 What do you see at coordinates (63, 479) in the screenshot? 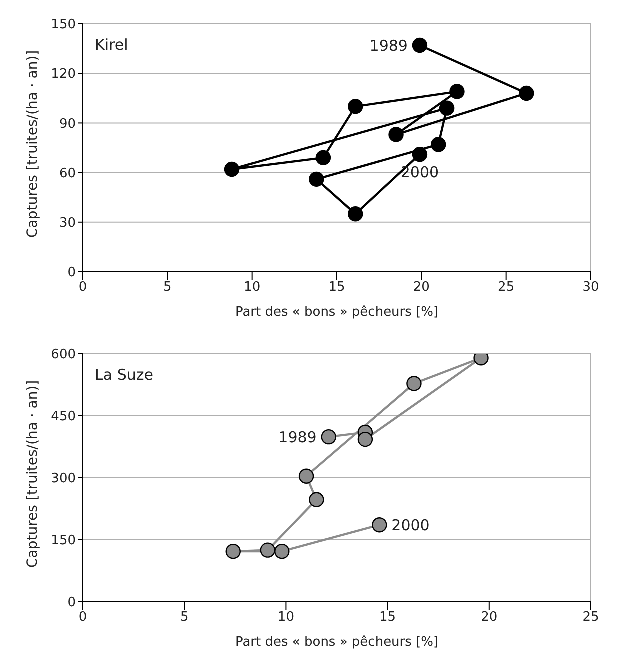
I see `y-tick-label: 300` at bounding box center [63, 479].